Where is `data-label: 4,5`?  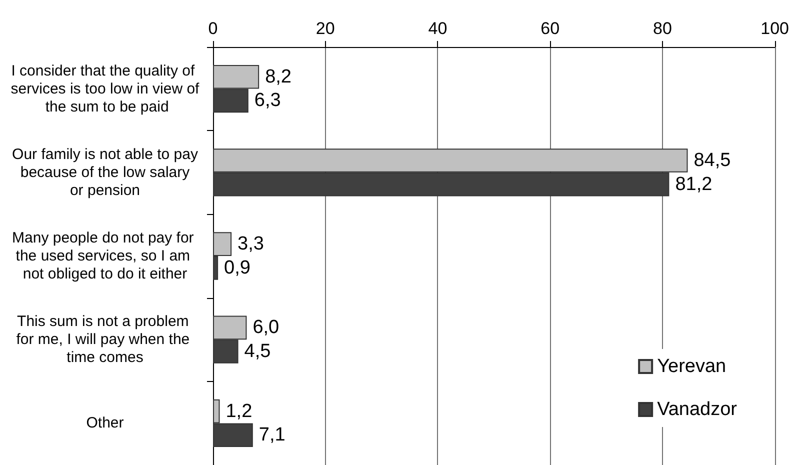
data-label: 4,5 is located at coordinates (257, 351).